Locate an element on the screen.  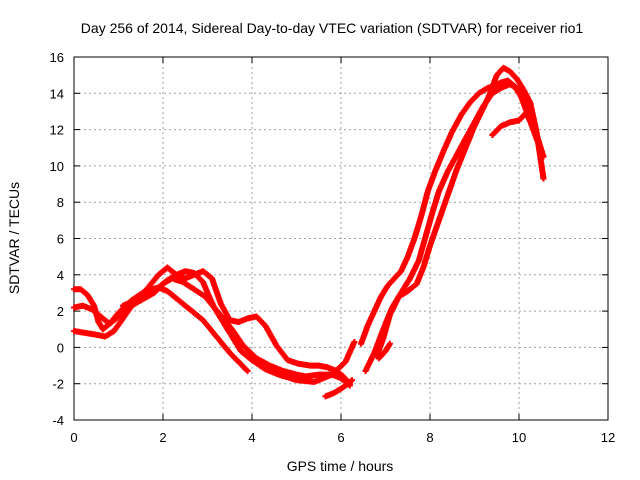
x-tick-label: 0 is located at coordinates (73, 437).